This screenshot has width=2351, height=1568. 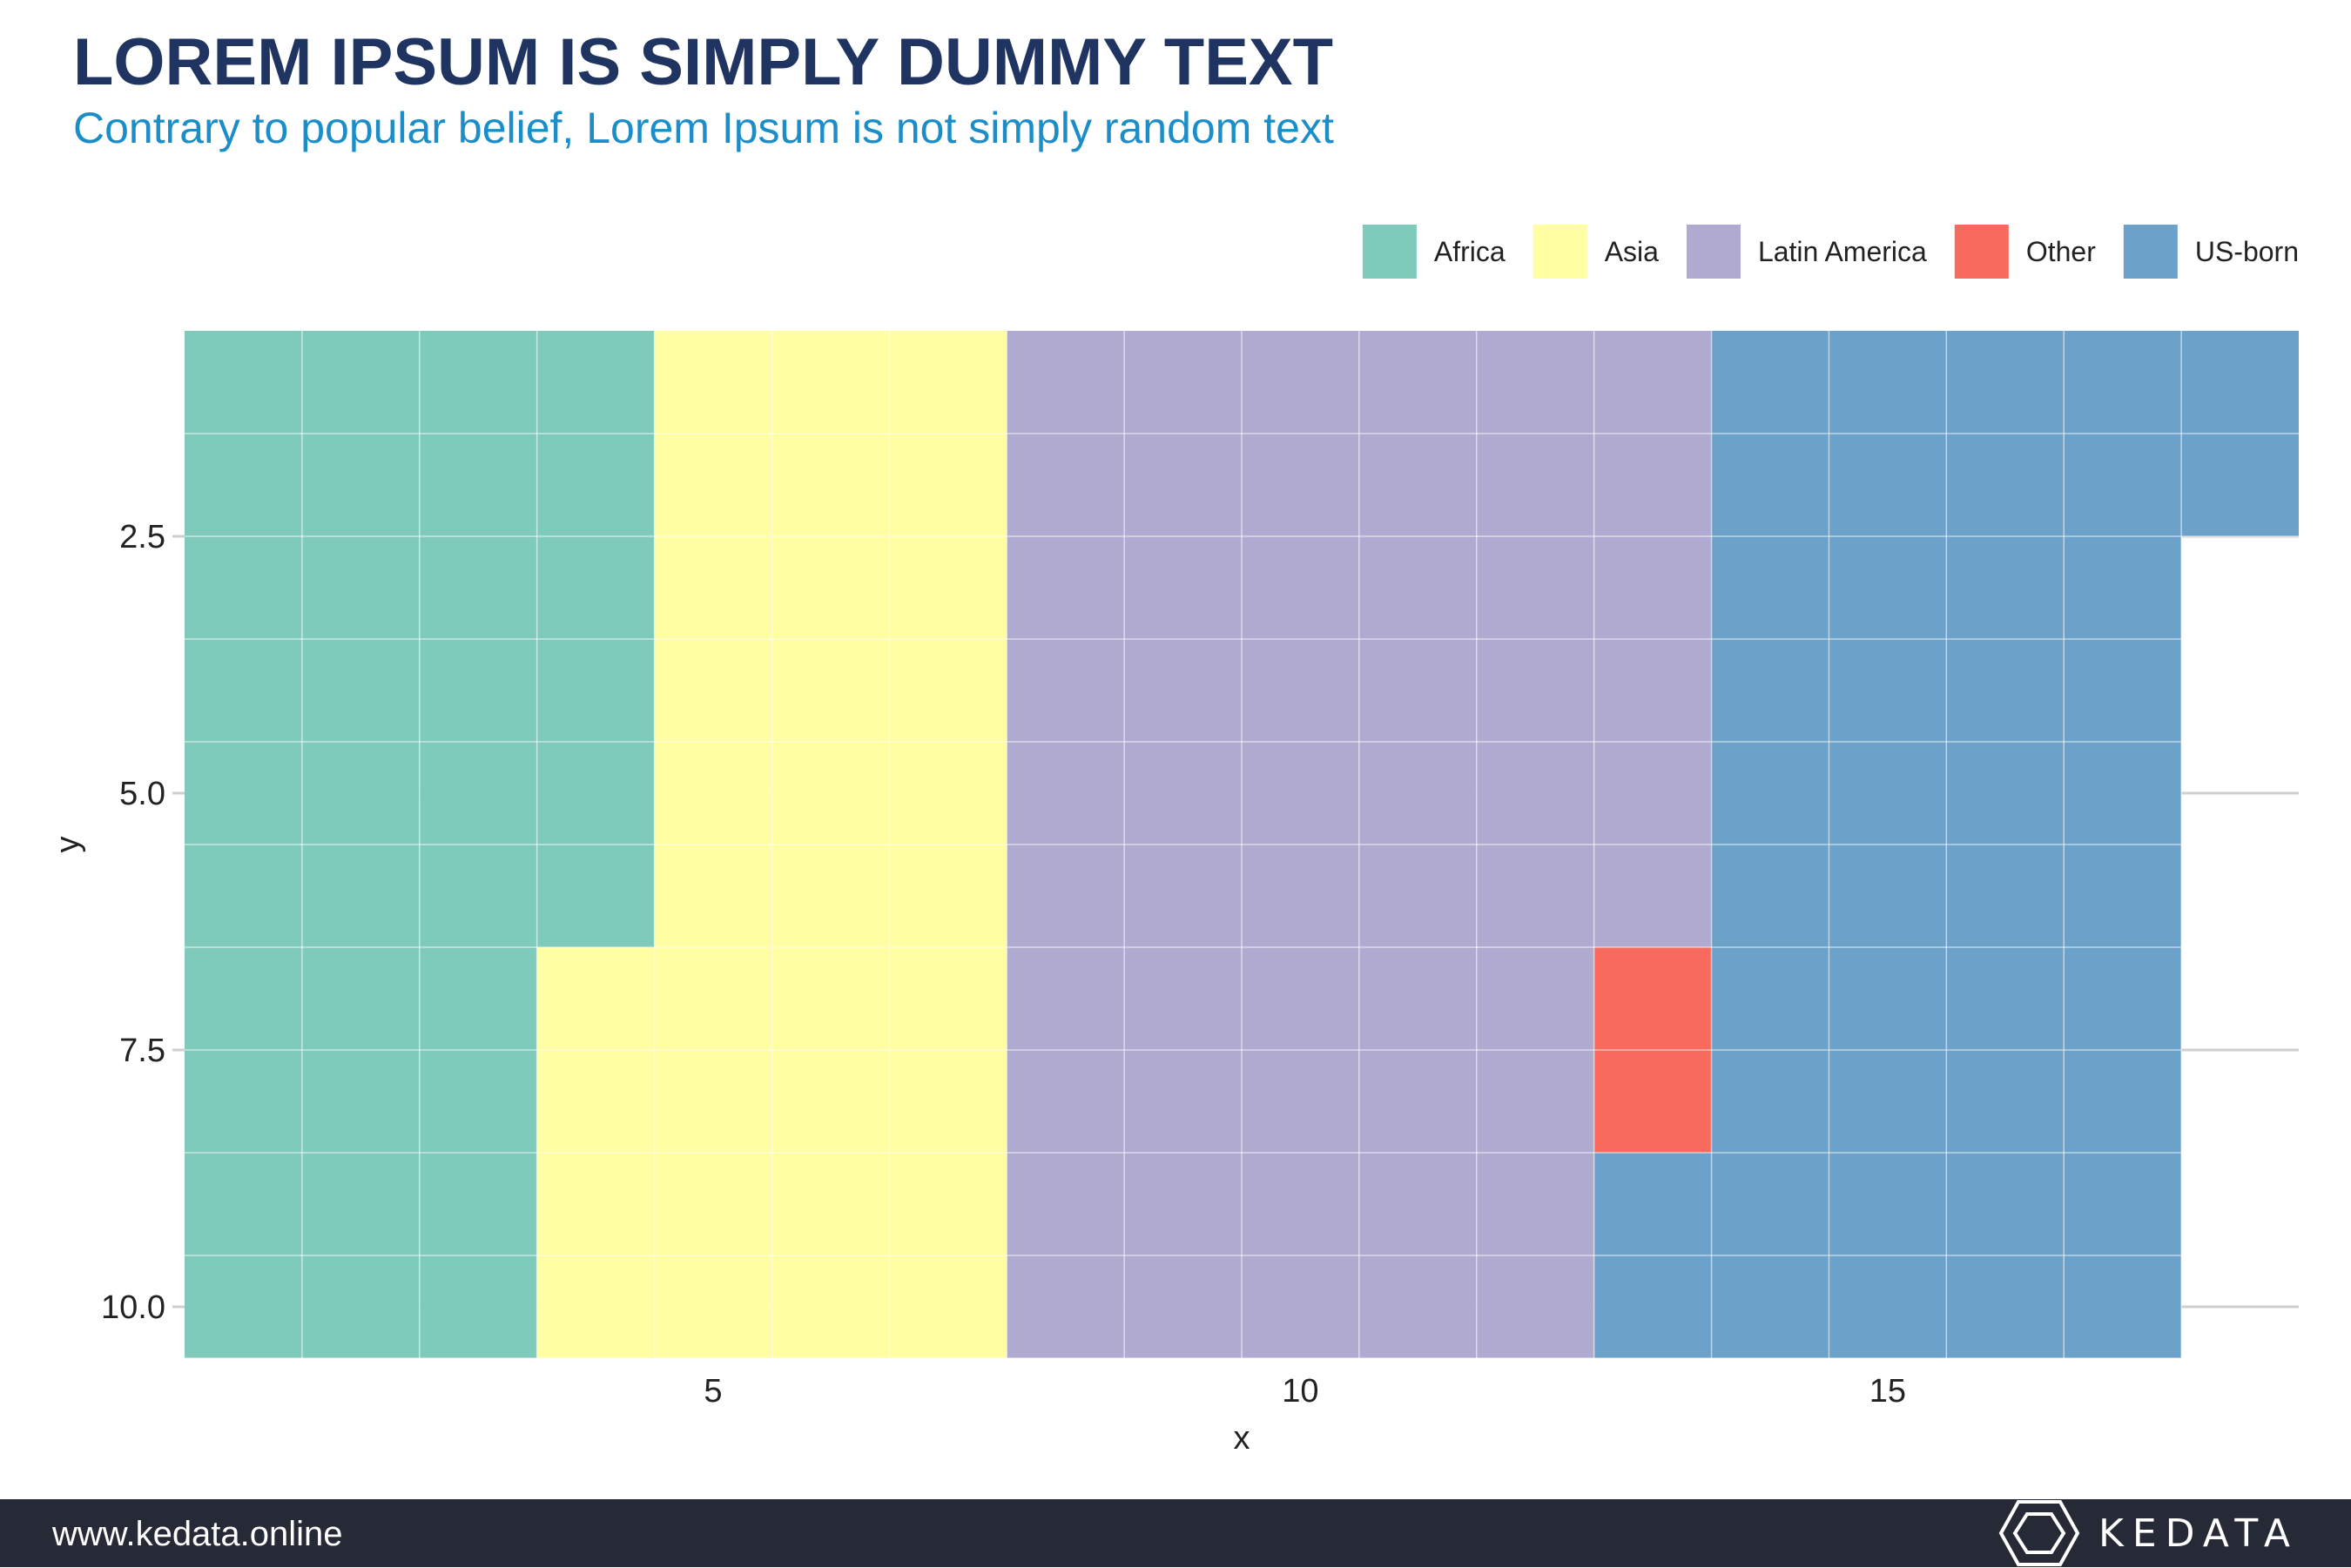 I want to click on x-tick-label: 10, so click(x=1300, y=1391).